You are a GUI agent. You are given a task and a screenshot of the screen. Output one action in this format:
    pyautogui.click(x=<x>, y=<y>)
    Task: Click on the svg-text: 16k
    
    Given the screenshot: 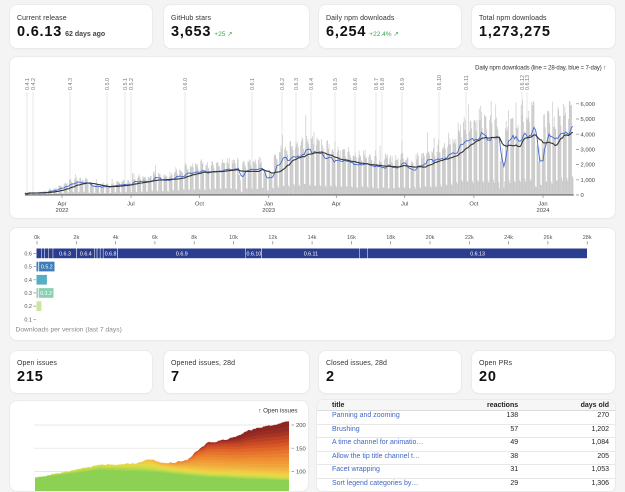 What is the action you would take?
    pyautogui.click(x=351, y=238)
    